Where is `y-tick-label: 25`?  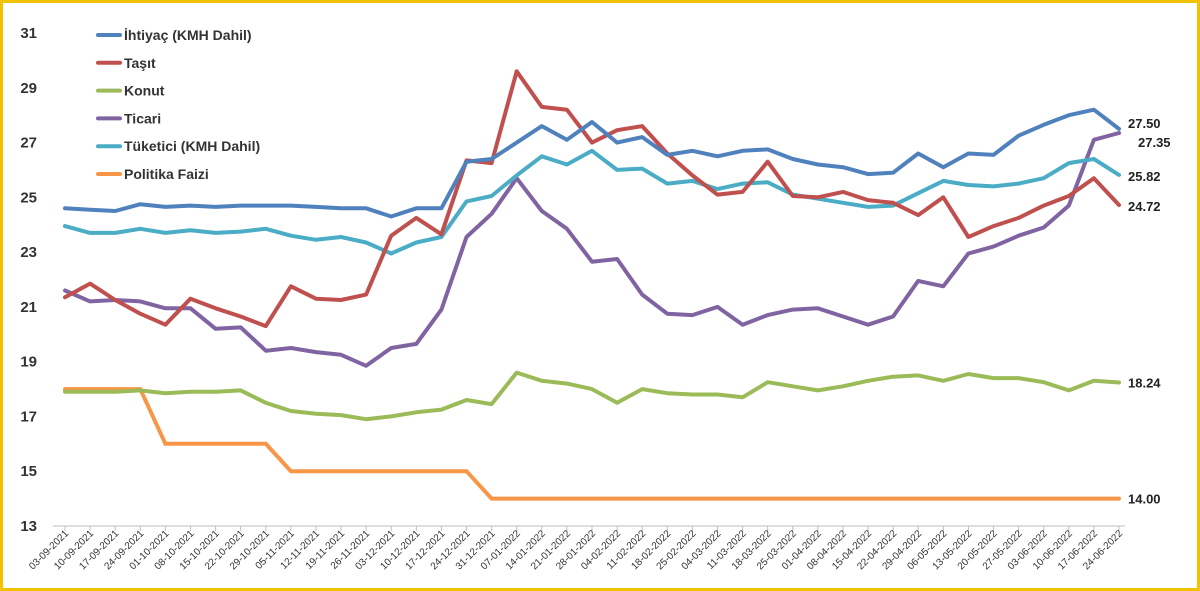
y-tick-label: 25 is located at coordinates (28, 197).